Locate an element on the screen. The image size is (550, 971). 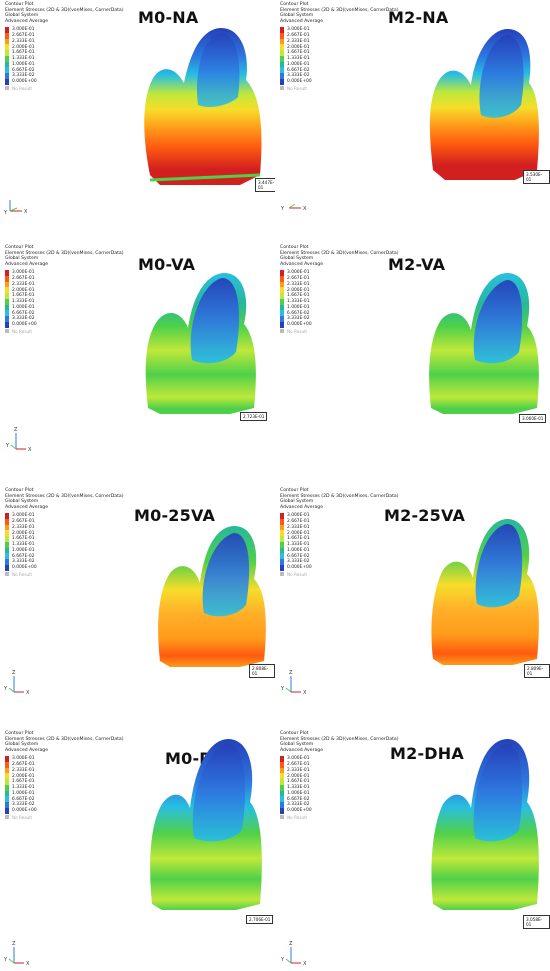
legend-row: 3.333E-02 is located at coordinates (21, 562).